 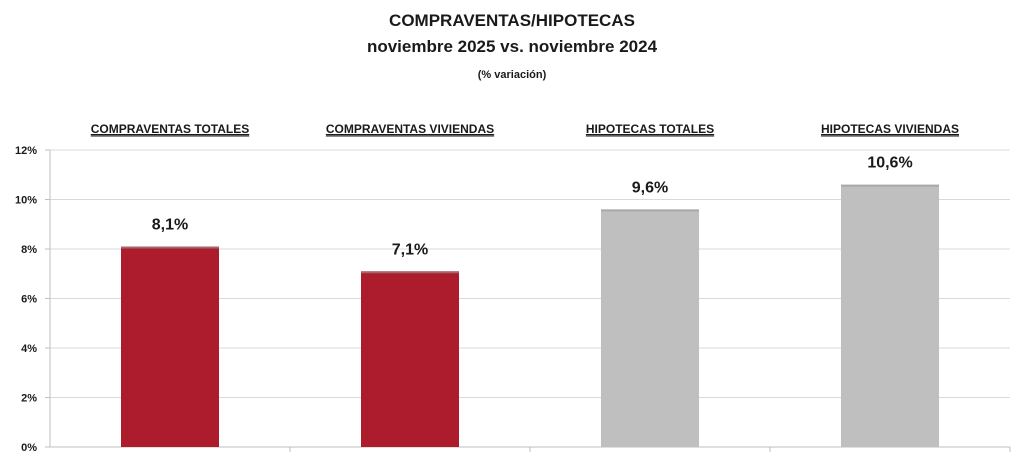 I want to click on y-tick-label: 2%, so click(x=29, y=399).